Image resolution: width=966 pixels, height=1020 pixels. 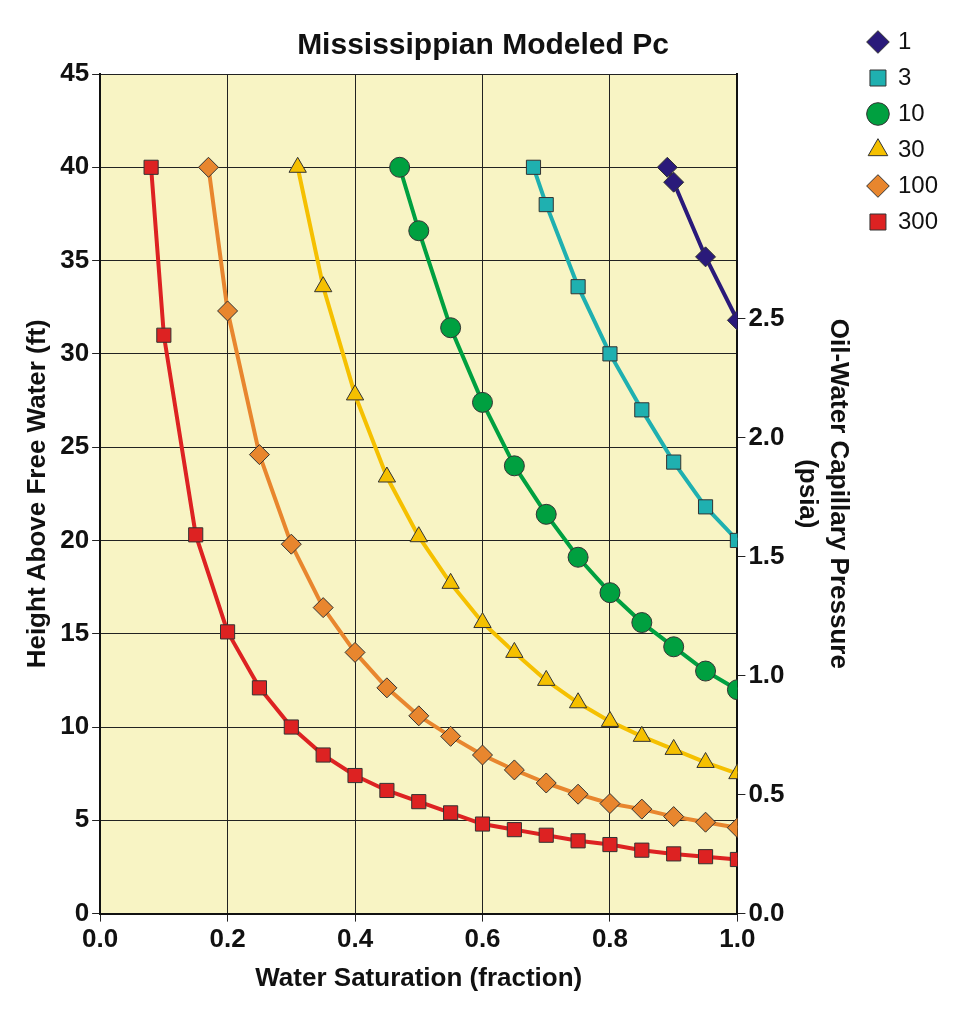 What do you see at coordinates (482, 938) in the screenshot?
I see `x-tick-label: 0.6` at bounding box center [482, 938].